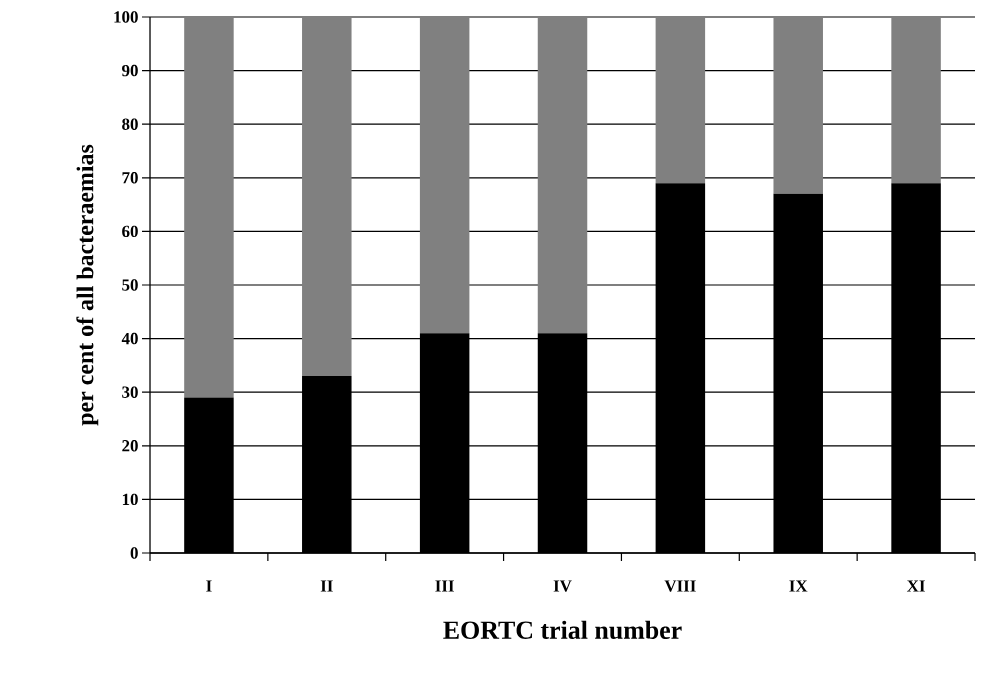 The width and height of the screenshot is (1008, 692). I want to click on y-axis-title: per cent of all bacteraemias, so click(87, 285).